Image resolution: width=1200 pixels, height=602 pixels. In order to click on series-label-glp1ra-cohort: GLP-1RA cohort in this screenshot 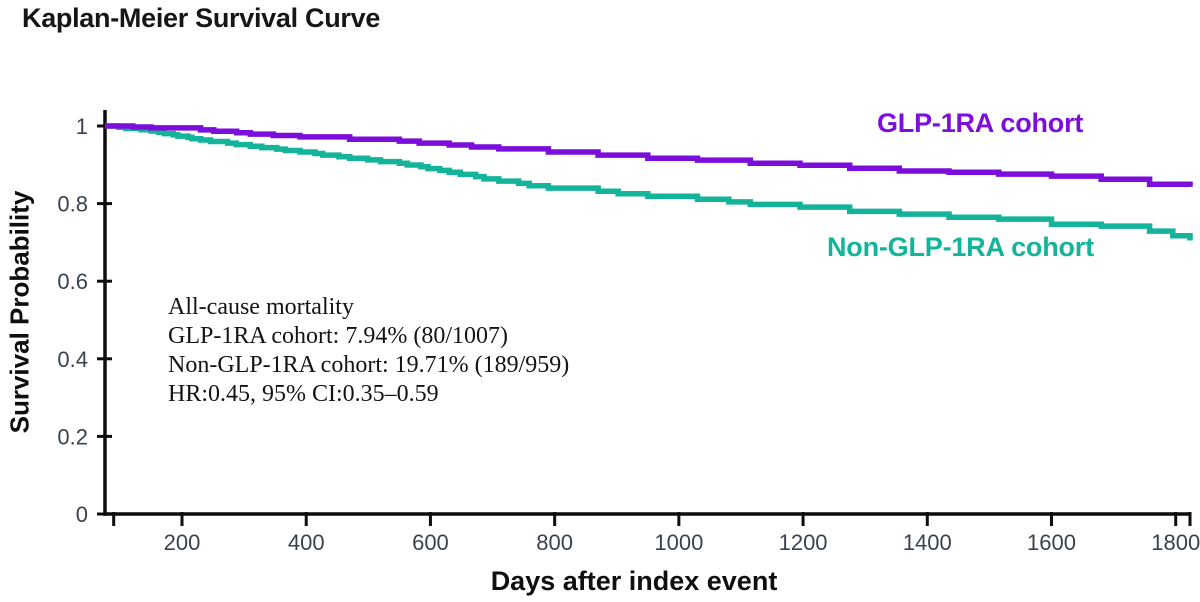, I will do `click(980, 123)`.